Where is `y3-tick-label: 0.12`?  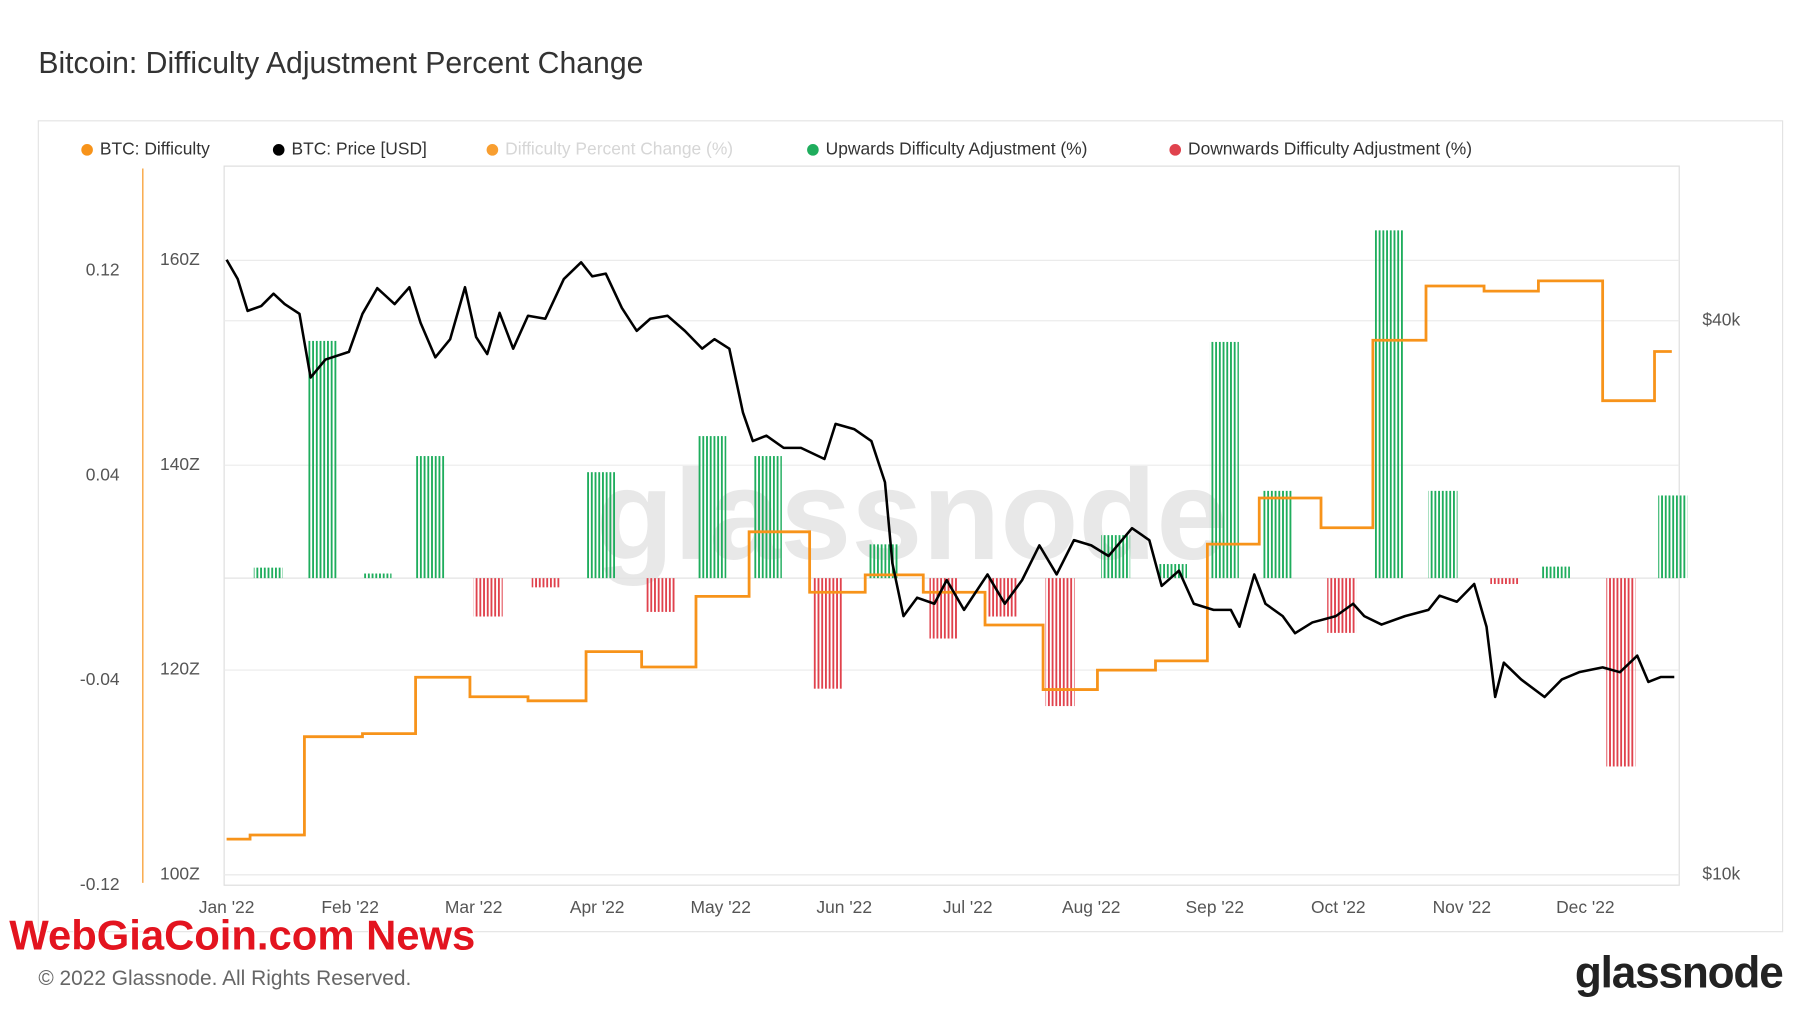
y3-tick-label: 0.12 is located at coordinates (103, 270).